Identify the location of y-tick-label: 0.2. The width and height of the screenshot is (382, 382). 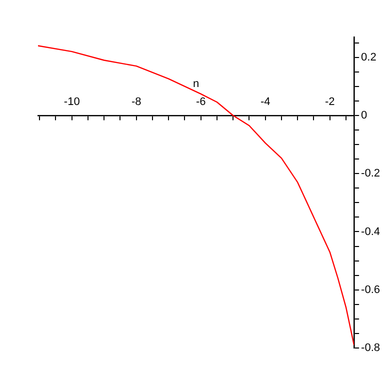
(368, 57).